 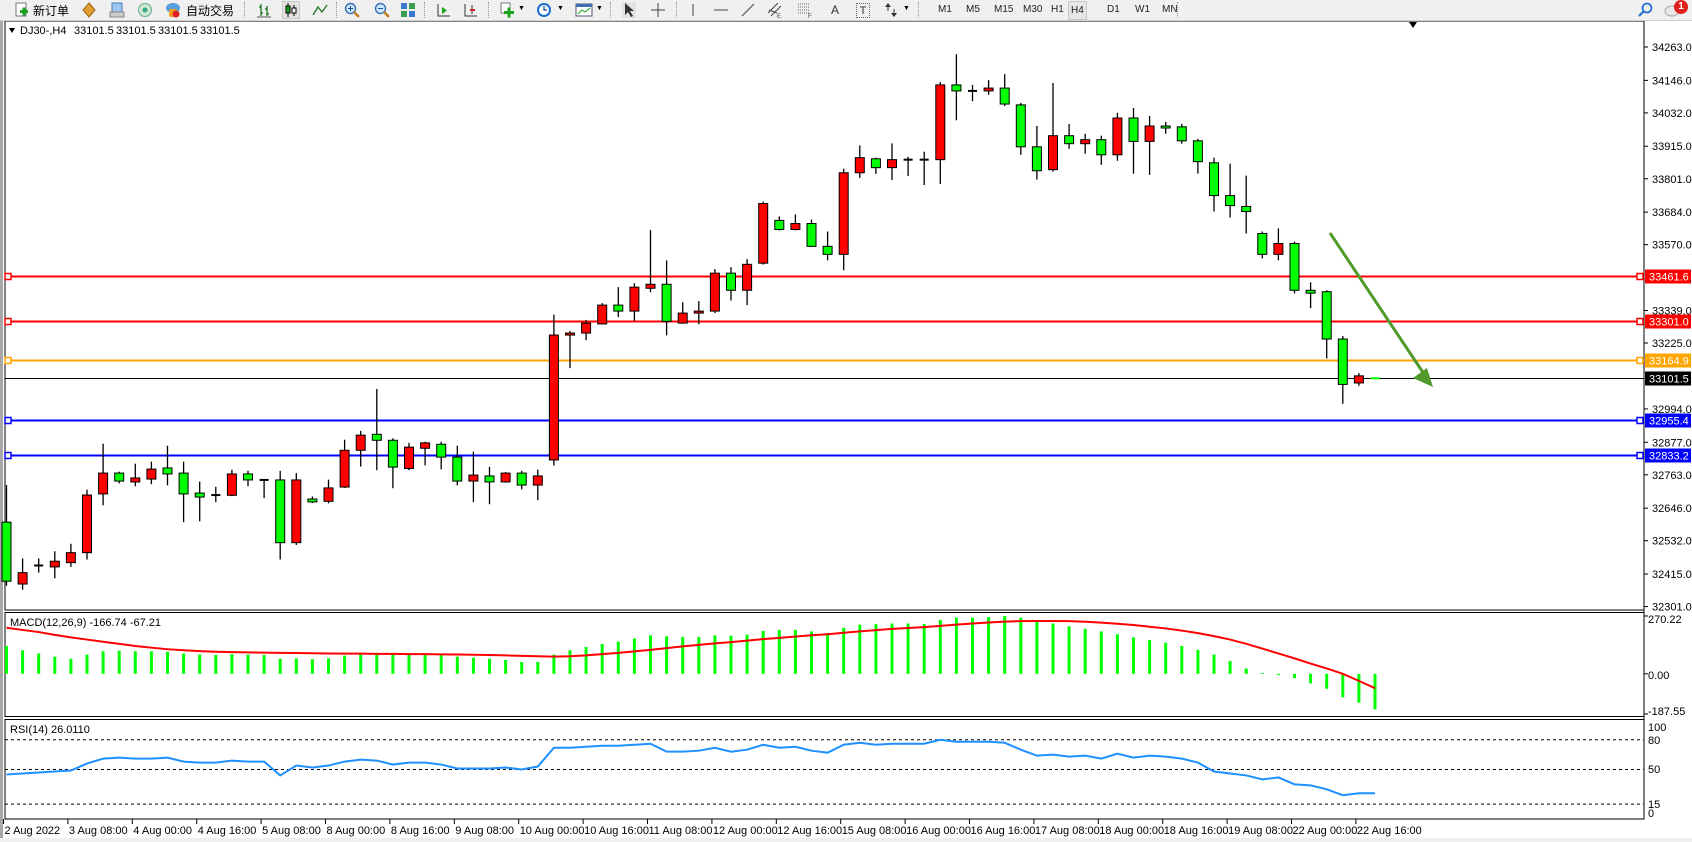 I want to click on templates-dropdown-icon: ▼, so click(x=599, y=8).